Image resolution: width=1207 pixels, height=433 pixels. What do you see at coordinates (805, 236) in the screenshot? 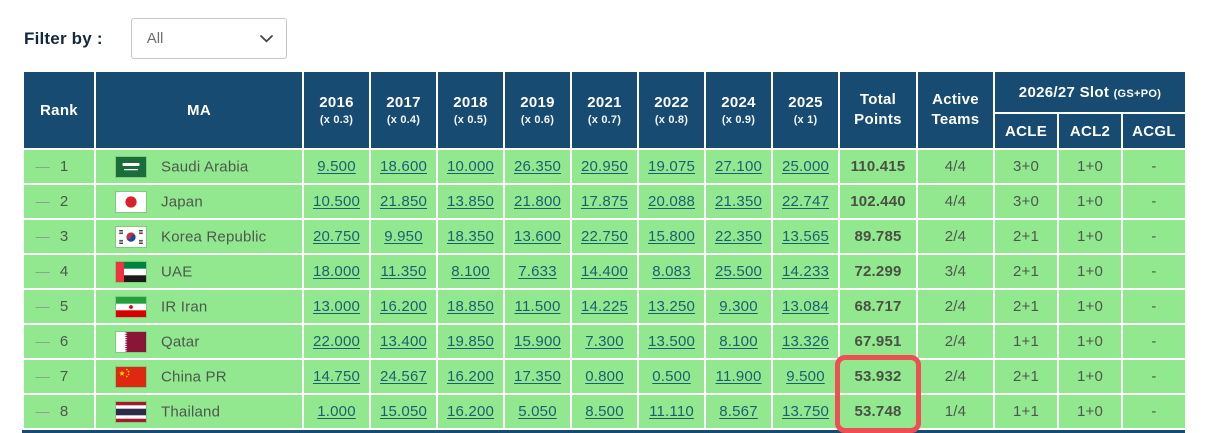
I see `year-points-link: 13.565` at bounding box center [805, 236].